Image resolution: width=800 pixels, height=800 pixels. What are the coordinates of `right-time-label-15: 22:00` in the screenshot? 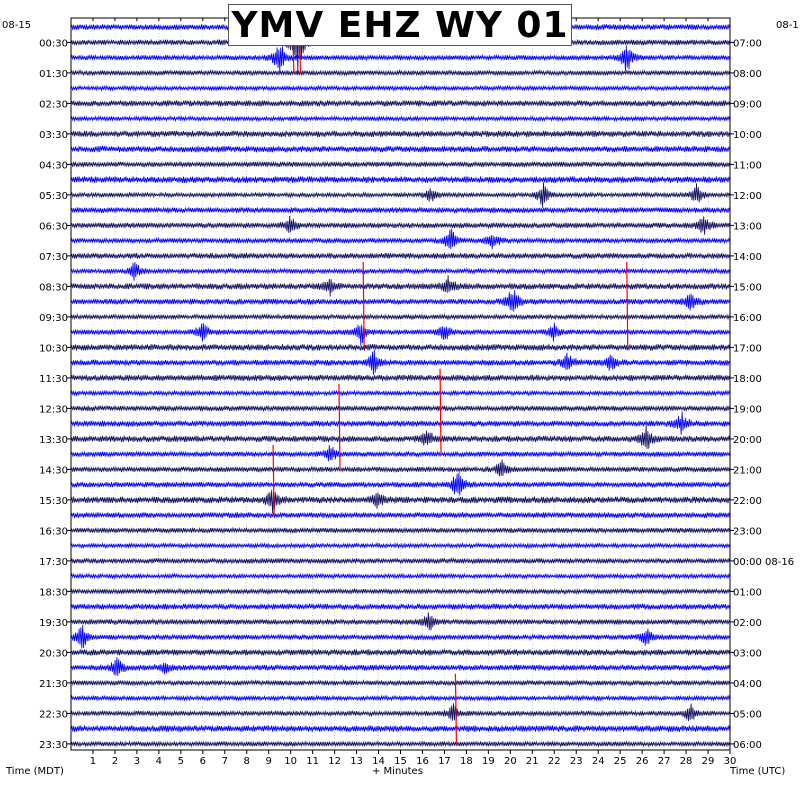 It's located at (747, 501).